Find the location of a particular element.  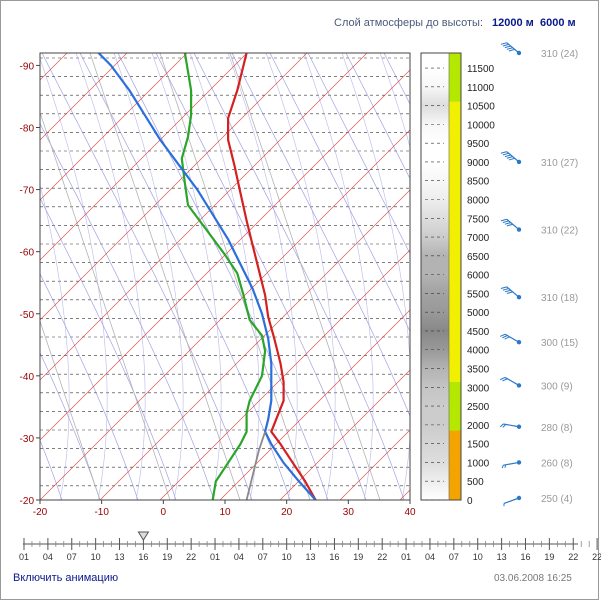

mixing-ratio-line is located at coordinates (70, 409).